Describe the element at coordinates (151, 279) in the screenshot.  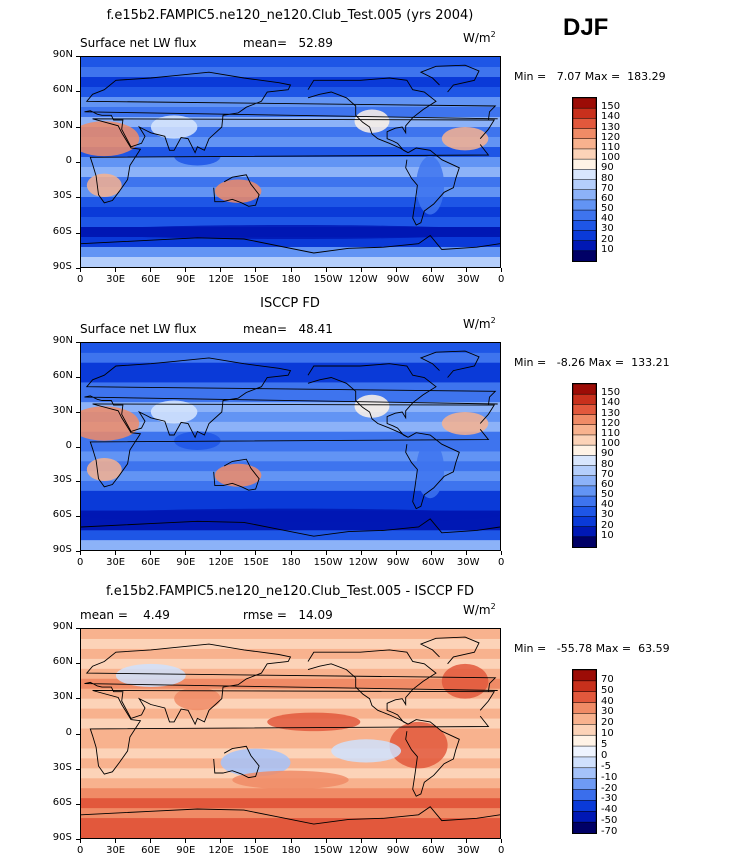
I see `x-tick-label: 60E` at that location.